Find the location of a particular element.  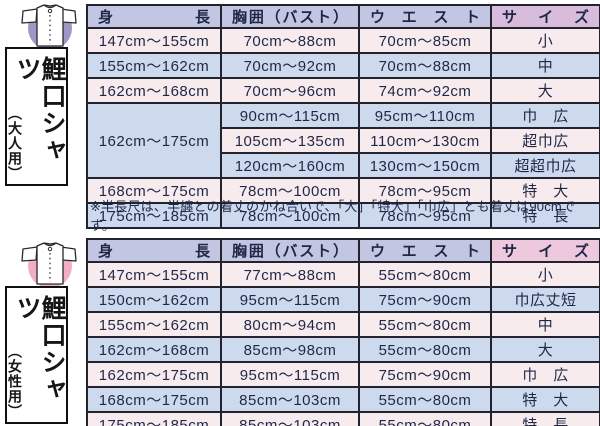

table-row: 162cm～168cm 70cm～96cm 74cm～92cm 大 is located at coordinates (343, 90).